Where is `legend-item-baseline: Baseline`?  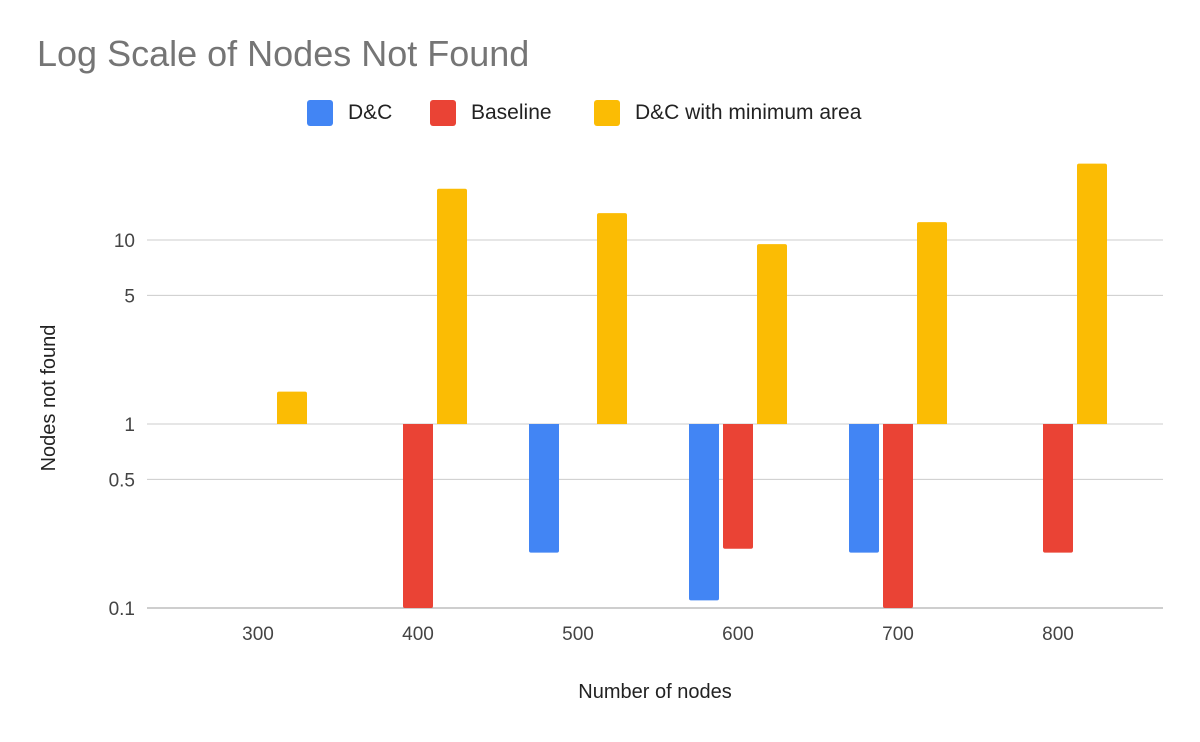 legend-item-baseline: Baseline is located at coordinates (491, 113).